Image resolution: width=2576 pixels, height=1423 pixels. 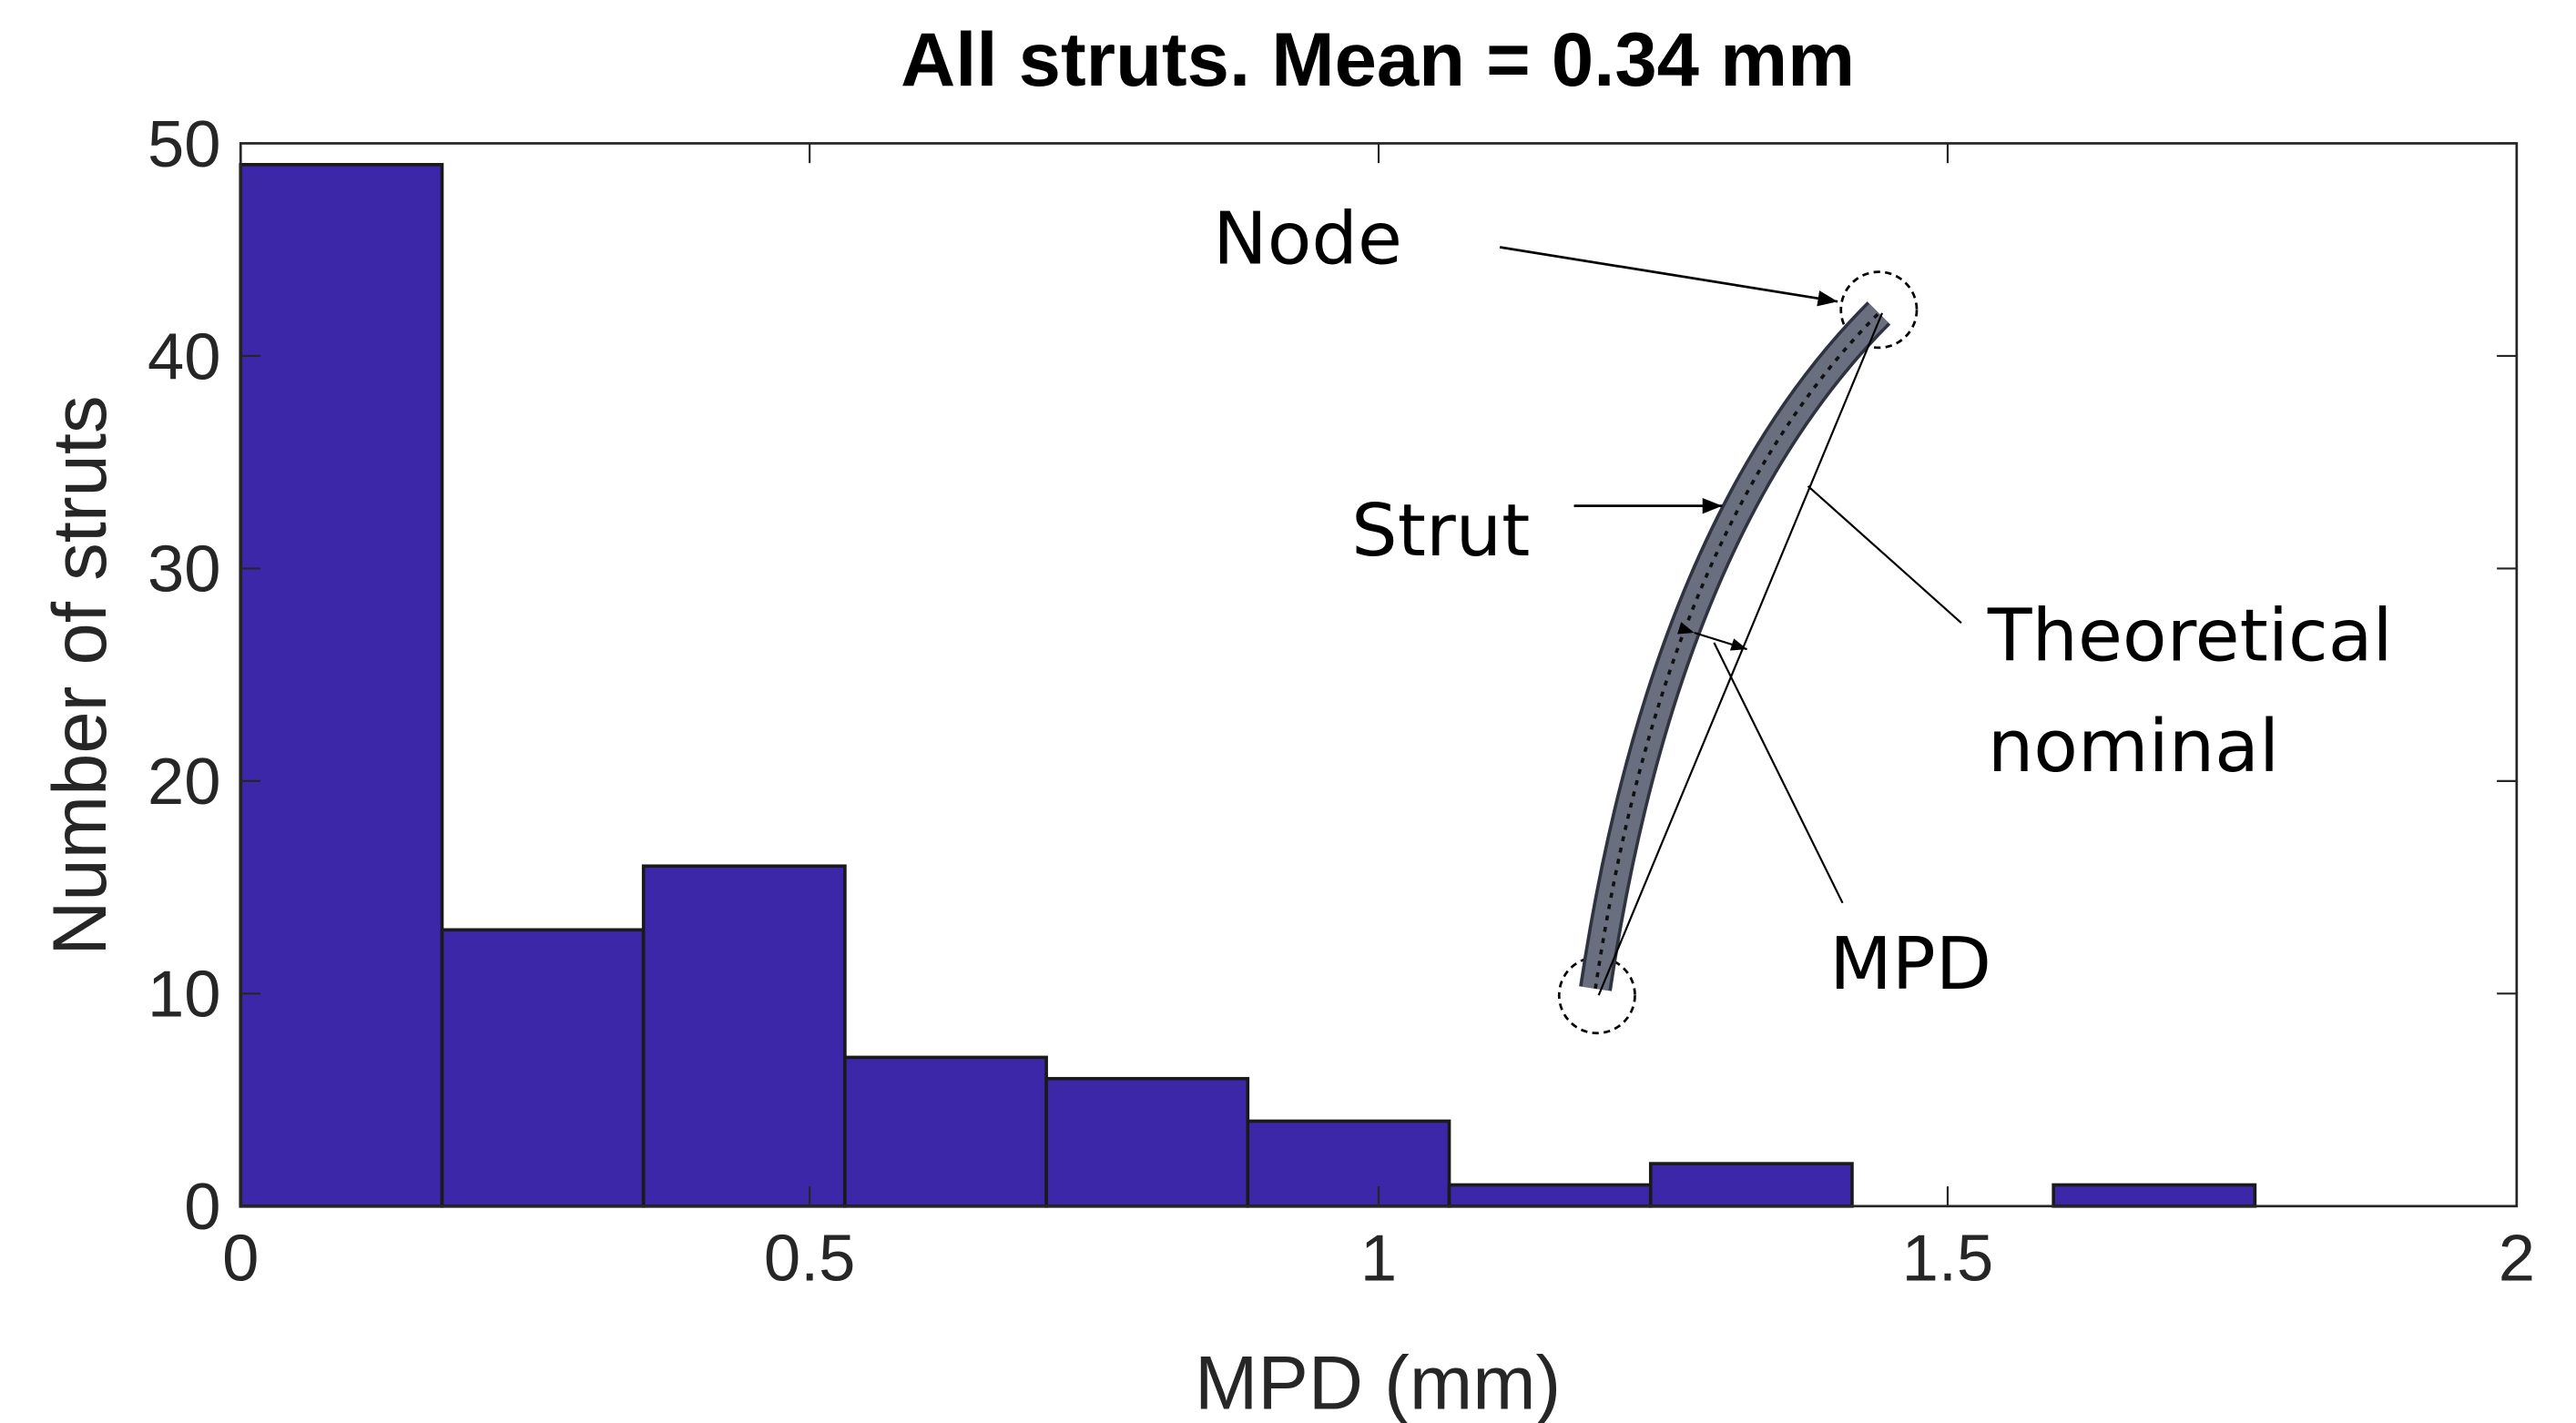 I want to click on strut-diagram, so click(x=1730, y=640).